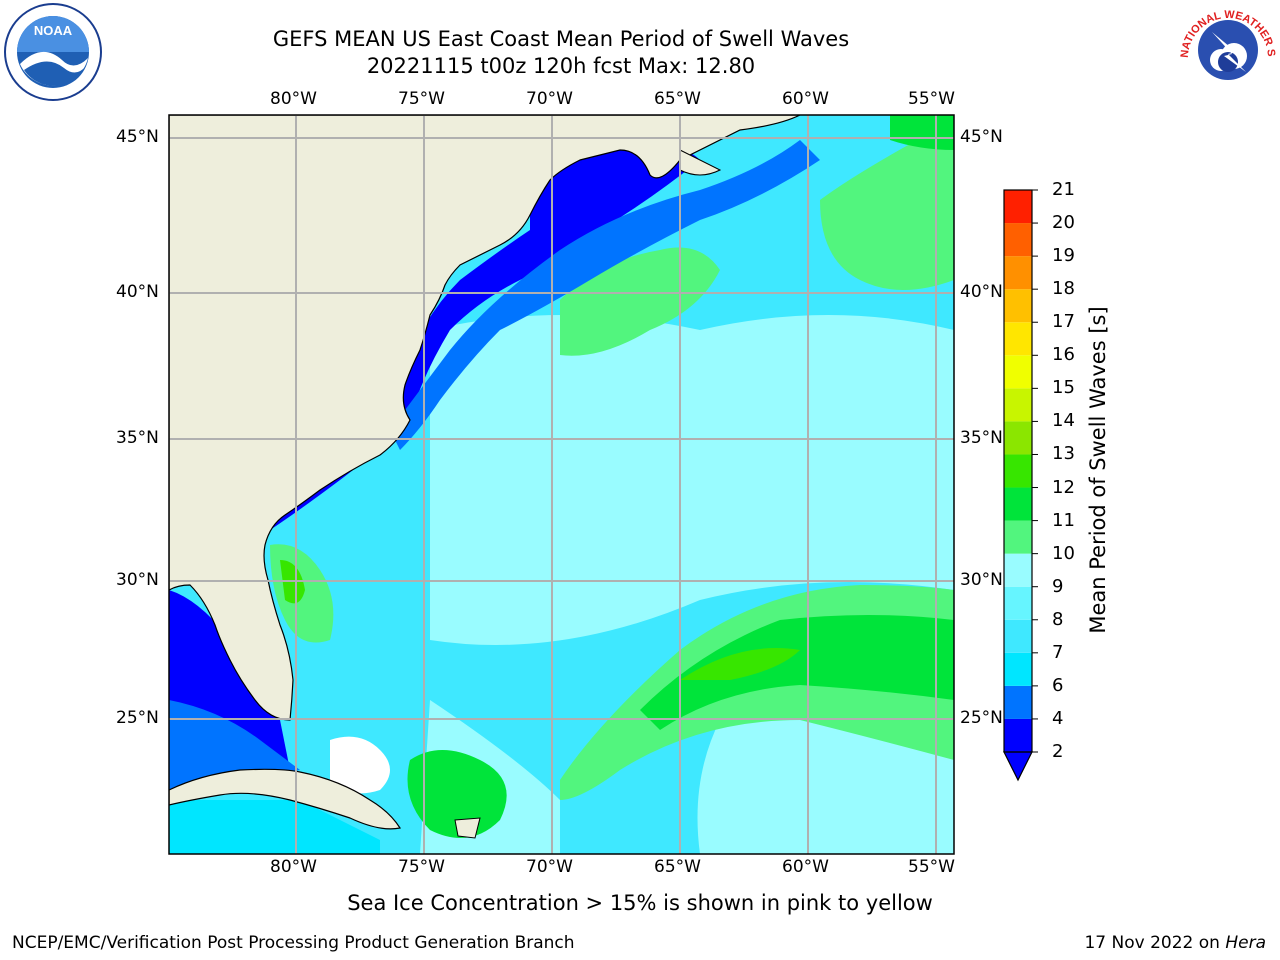 The width and height of the screenshot is (1280, 960). What do you see at coordinates (1058, 619) in the screenshot?
I see `colorbar-tick-label: 8` at bounding box center [1058, 619].